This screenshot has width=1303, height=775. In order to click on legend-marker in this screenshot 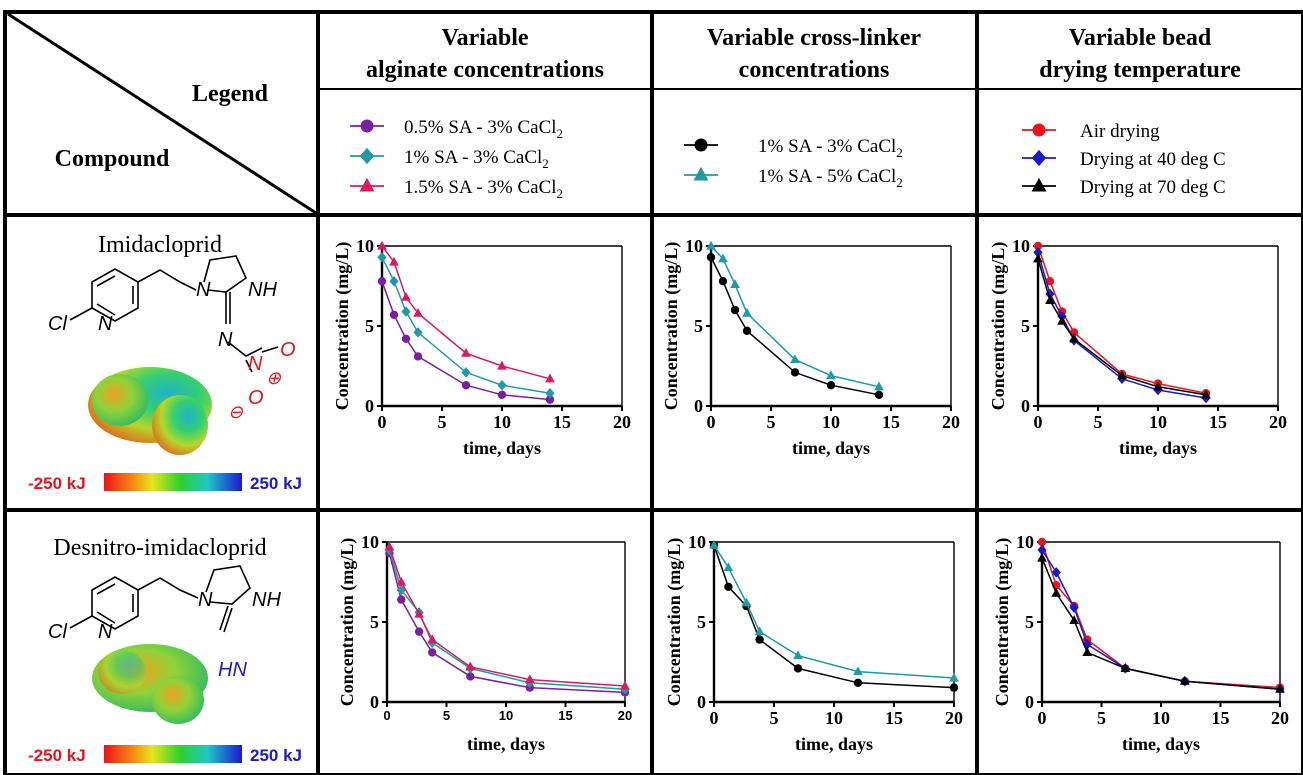, I will do `click(367, 126)`.